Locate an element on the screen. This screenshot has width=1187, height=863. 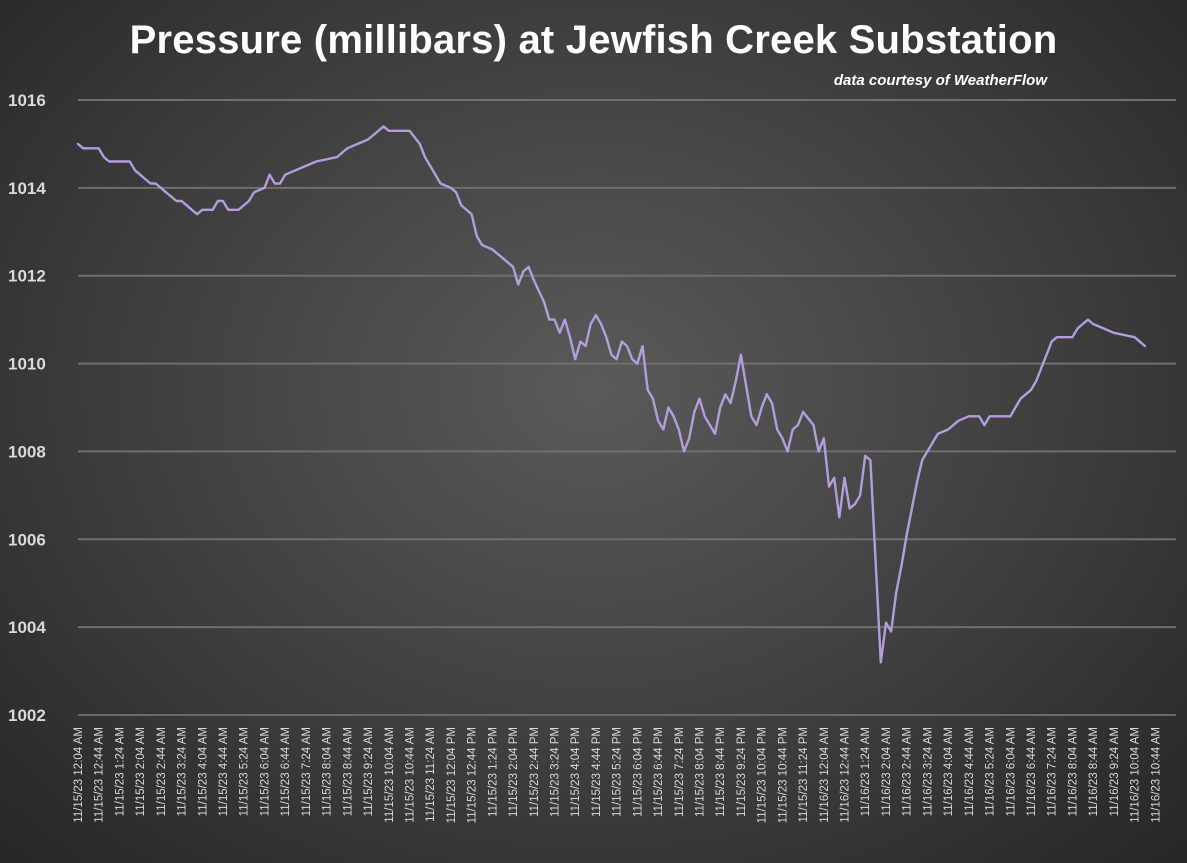
x-tick-label: 11/15/23 2:44 AM is located at coordinates (162, 771).